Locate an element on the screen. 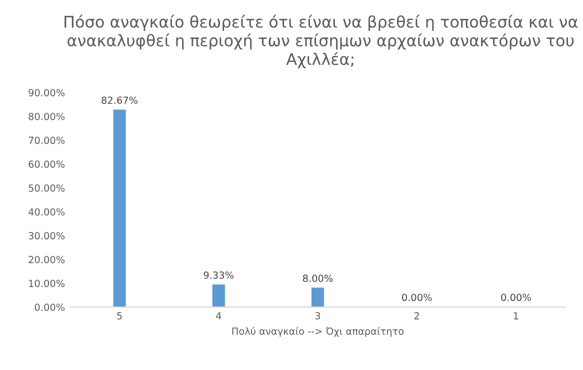 This screenshot has height=370, width=583. y-tick-label: 20.00% is located at coordinates (46, 260).